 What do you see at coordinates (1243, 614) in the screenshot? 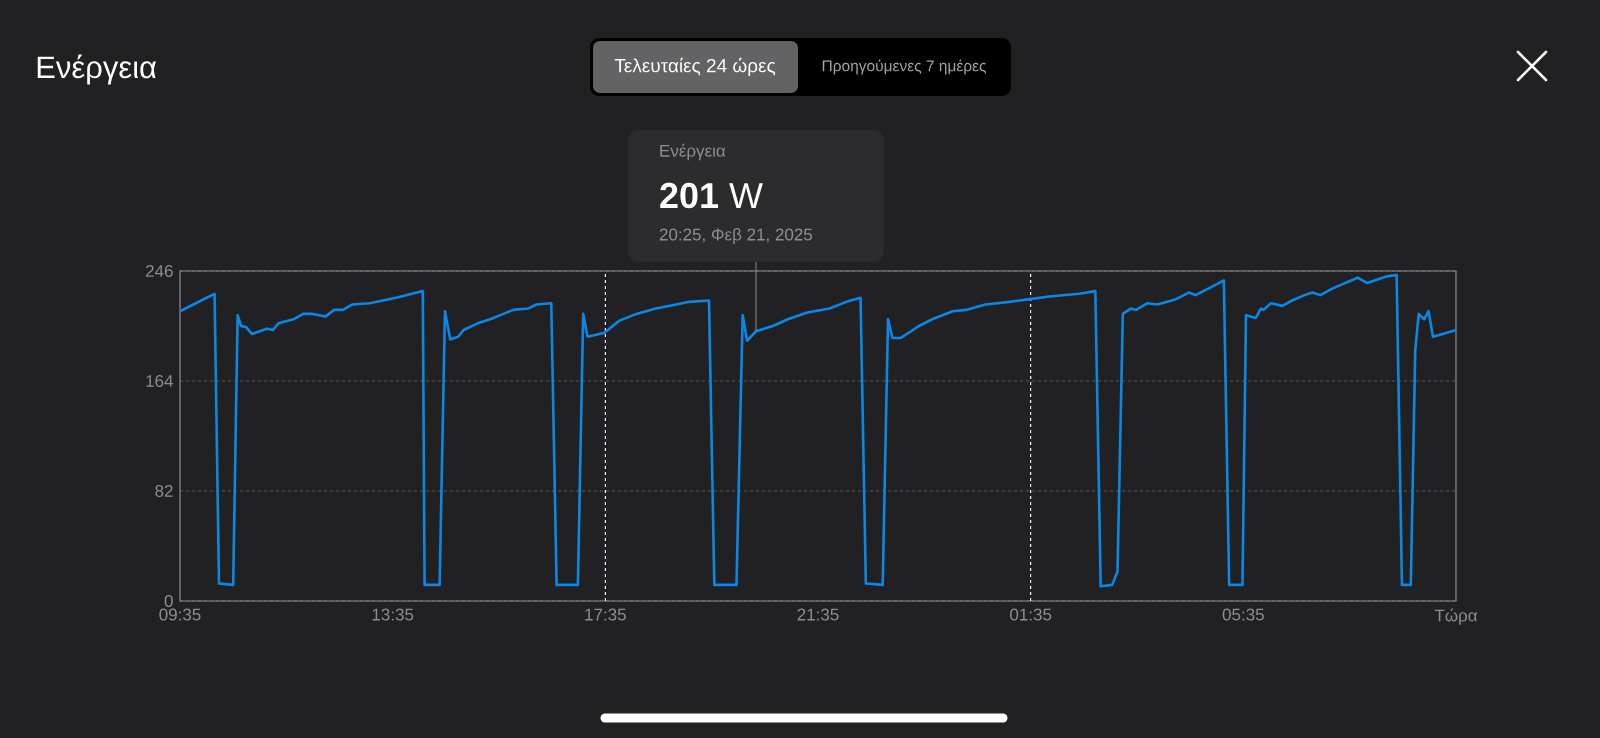
I see `x-tick-label: 05:35` at bounding box center [1243, 614].